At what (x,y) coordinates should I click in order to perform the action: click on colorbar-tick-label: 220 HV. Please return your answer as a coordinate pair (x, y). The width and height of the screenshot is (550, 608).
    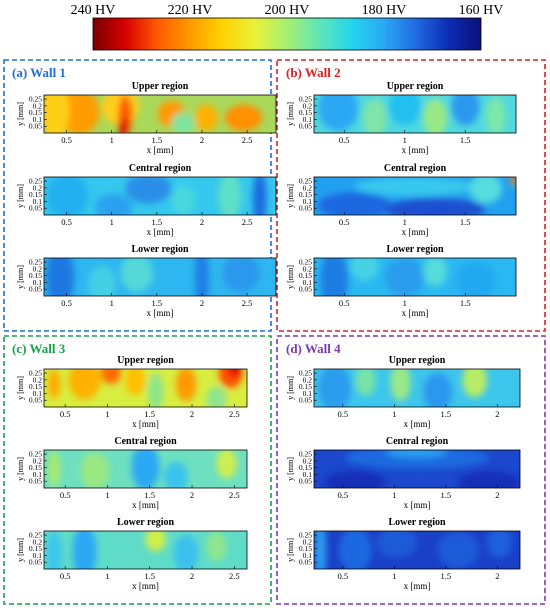
    Looking at the image, I should click on (190, 10).